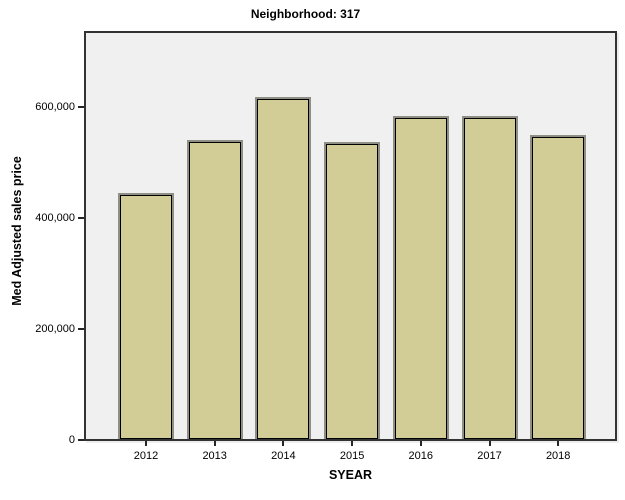 The image size is (625, 500). What do you see at coordinates (489, 456) in the screenshot?
I see `x-tick-label-2017: 2017` at bounding box center [489, 456].